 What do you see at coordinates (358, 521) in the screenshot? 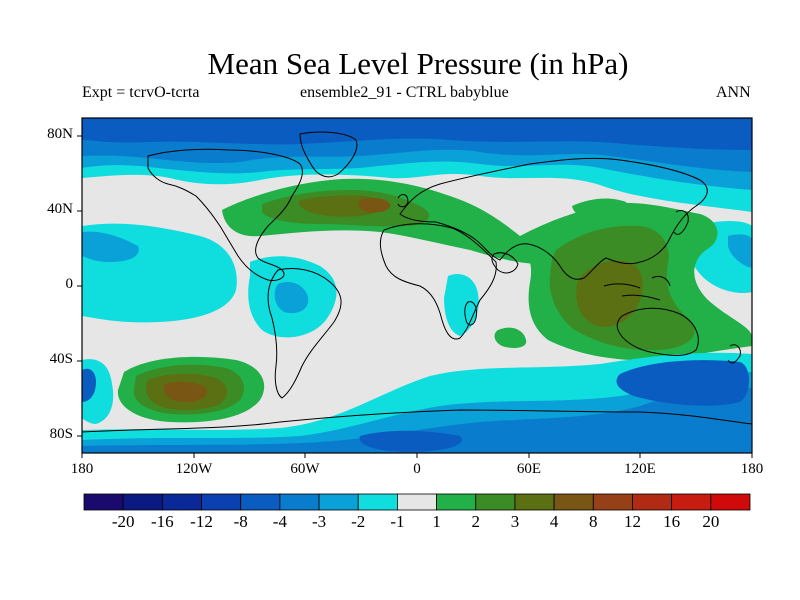
I see `colorbar-label: -2` at bounding box center [358, 521].